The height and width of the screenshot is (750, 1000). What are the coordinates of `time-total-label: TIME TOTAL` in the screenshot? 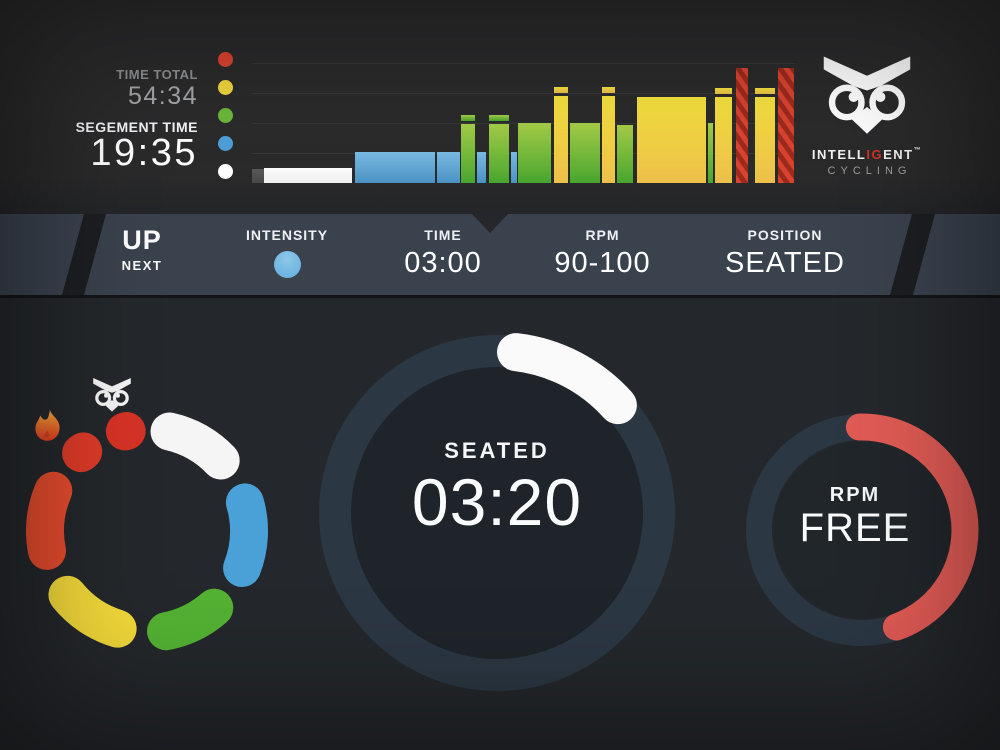 It's located at (157, 74).